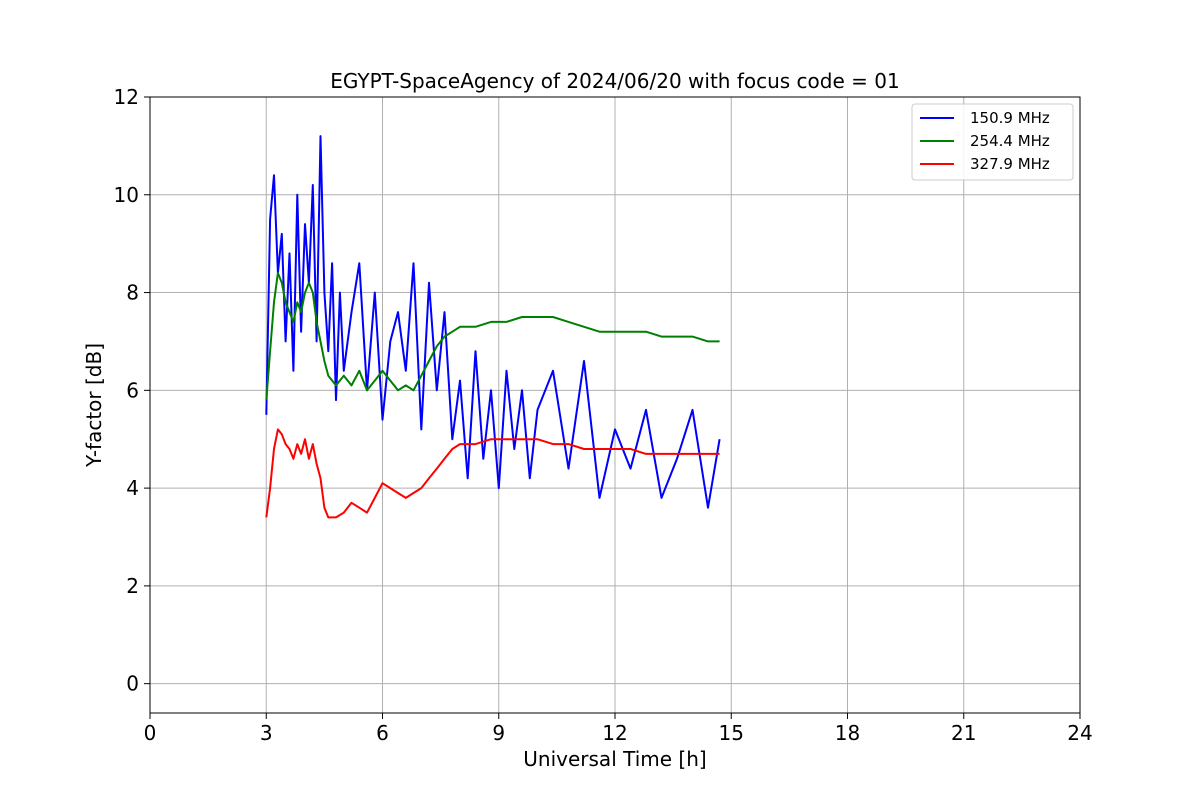 The width and height of the screenshot is (1200, 800). What do you see at coordinates (132, 586) in the screenshot?
I see `y-tick-label: 2` at bounding box center [132, 586].